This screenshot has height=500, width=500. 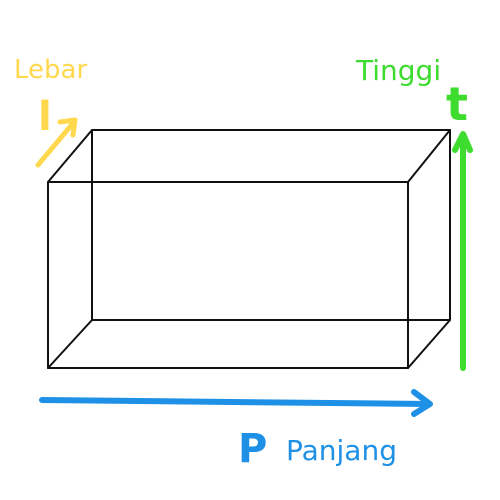 I want to click on width-symbol: l, so click(x=45, y=117).